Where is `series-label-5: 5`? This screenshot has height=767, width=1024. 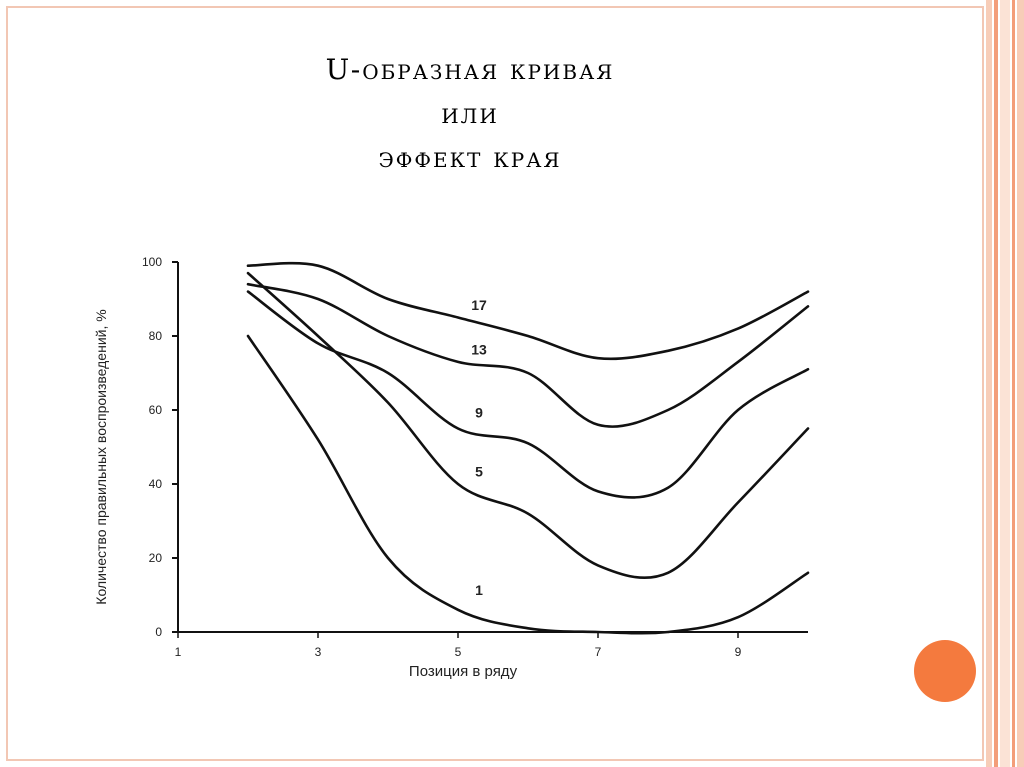
series-label-5: 5 is located at coordinates (479, 472).